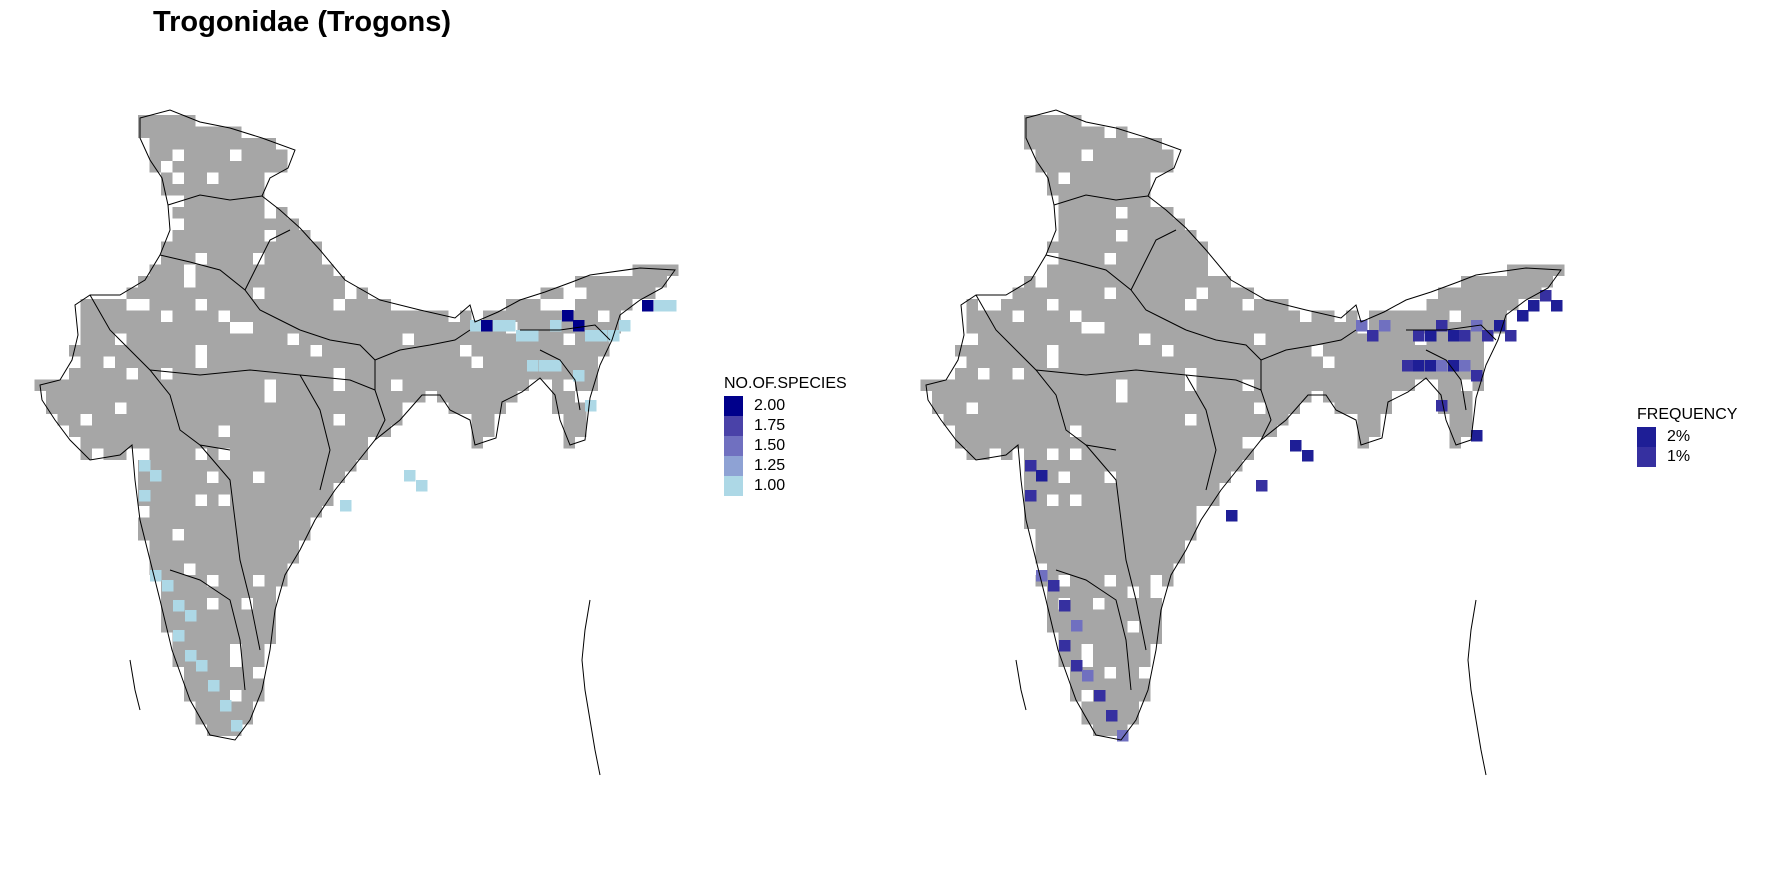  I want to click on state-border, so click(1153, 260).